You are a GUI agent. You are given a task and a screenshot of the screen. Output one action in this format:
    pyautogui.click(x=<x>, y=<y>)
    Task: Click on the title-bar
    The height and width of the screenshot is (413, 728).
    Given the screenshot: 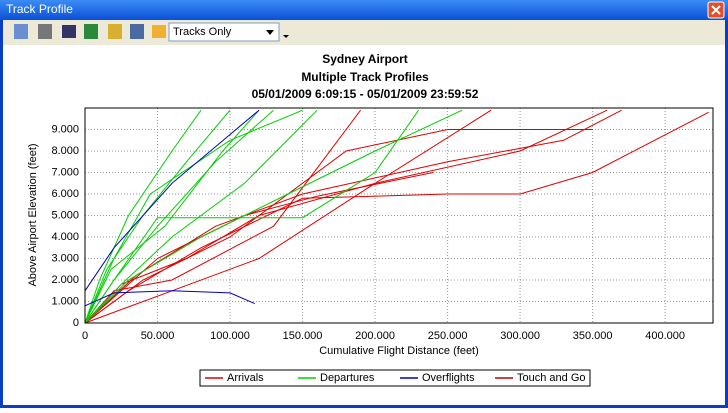 What is the action you would take?
    pyautogui.click(x=364, y=10)
    